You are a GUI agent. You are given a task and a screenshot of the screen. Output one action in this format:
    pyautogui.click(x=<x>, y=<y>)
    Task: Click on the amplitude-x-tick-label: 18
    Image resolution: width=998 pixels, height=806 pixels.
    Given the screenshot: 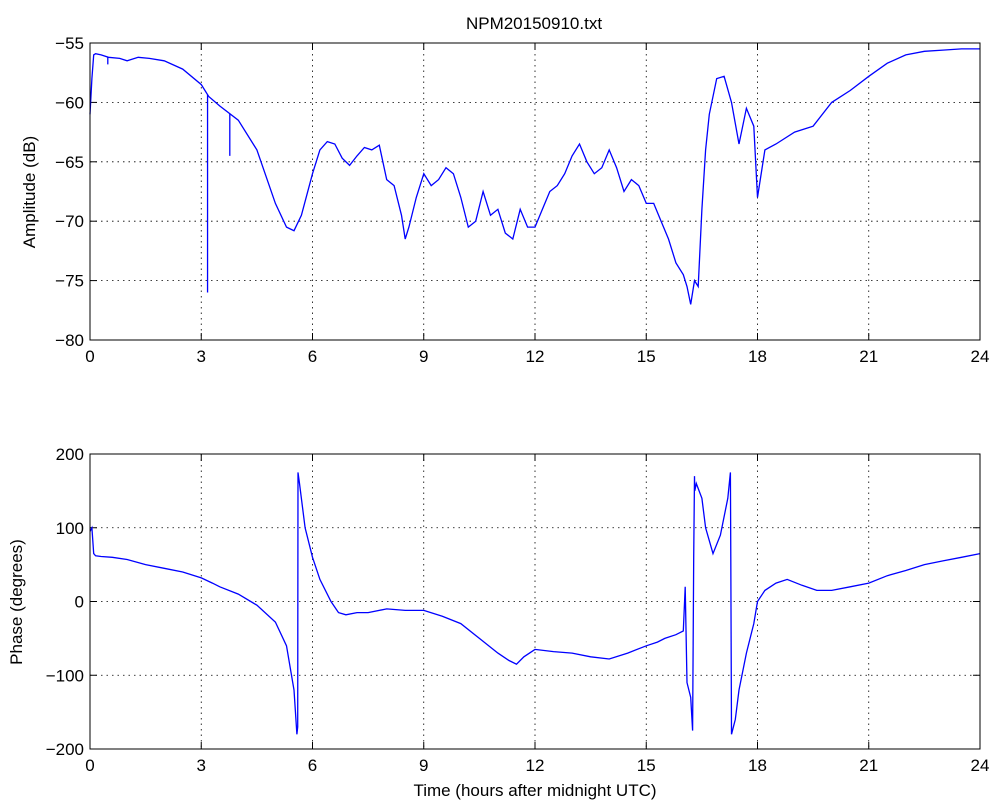 What is the action you would take?
    pyautogui.click(x=757, y=356)
    